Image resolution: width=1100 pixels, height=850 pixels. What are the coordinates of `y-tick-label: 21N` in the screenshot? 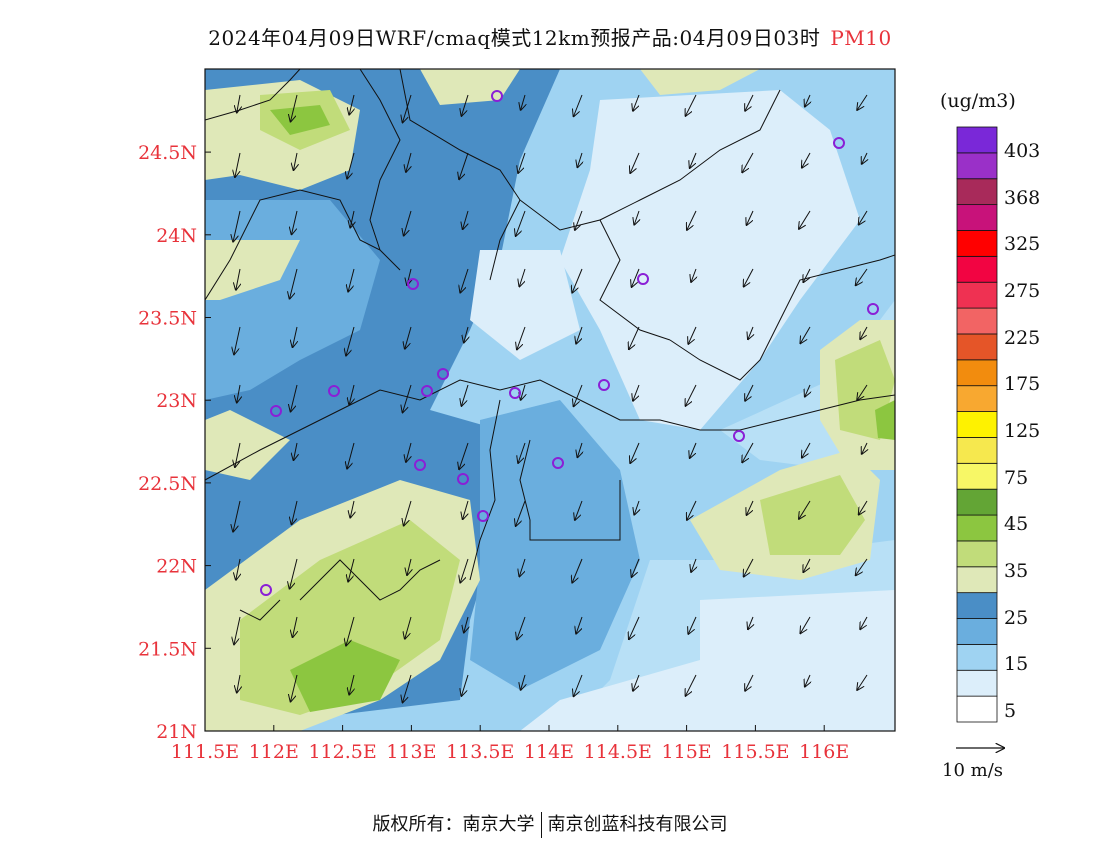 It's located at (176, 732).